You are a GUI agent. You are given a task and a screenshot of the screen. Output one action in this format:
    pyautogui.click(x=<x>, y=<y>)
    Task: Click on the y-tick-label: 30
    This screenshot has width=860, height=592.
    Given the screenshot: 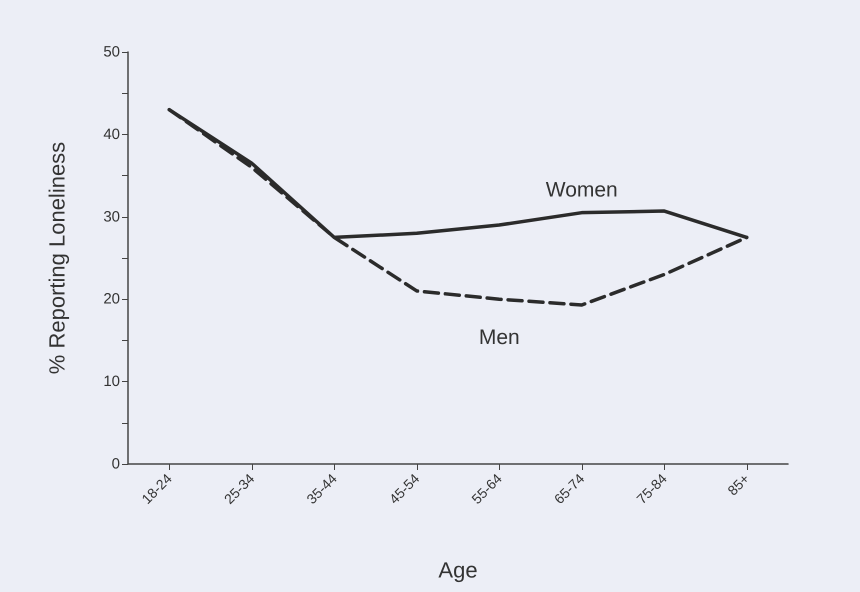 What is the action you would take?
    pyautogui.click(x=111, y=217)
    